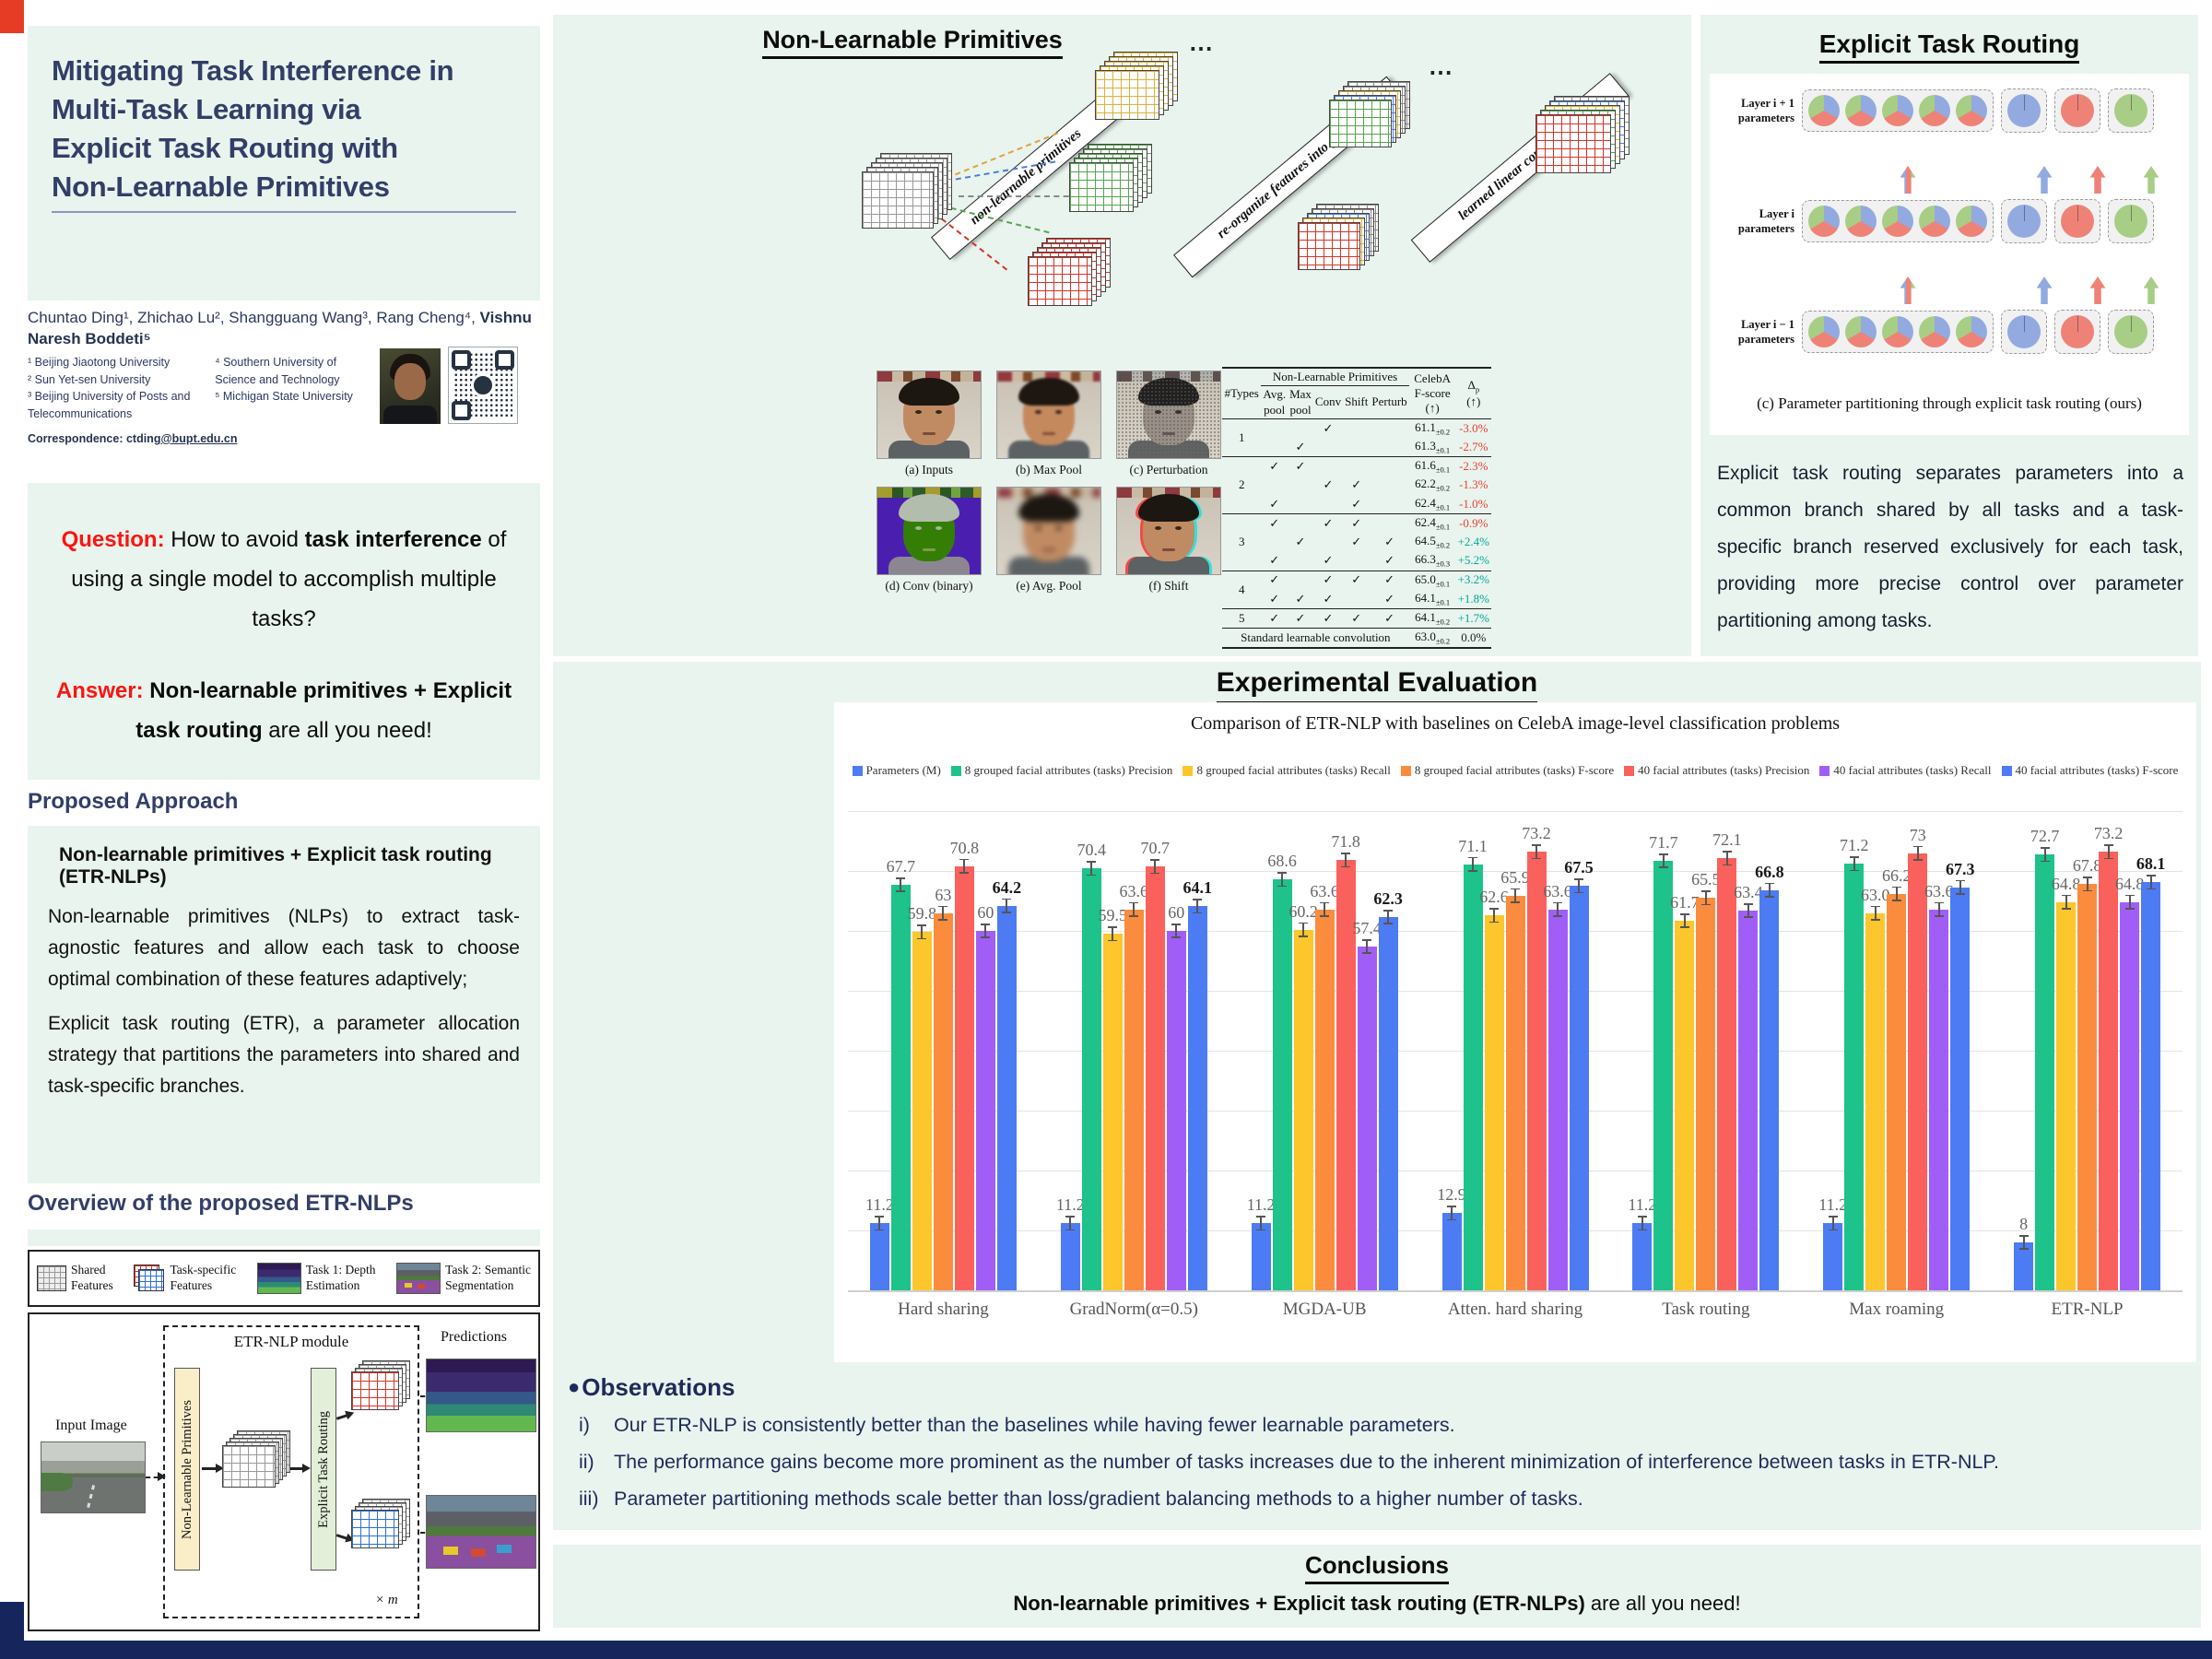  What do you see at coordinates (964, 1064) in the screenshot?
I see `bar: 70.8` at bounding box center [964, 1064].